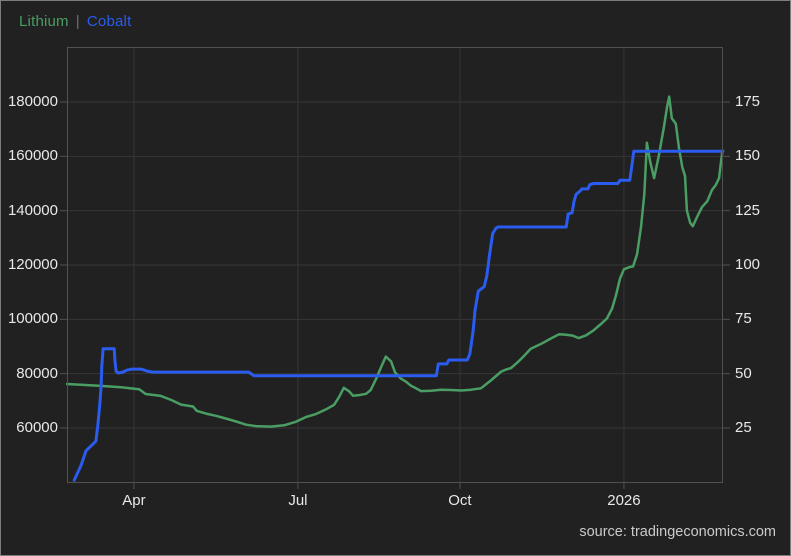 The height and width of the screenshot is (556, 791). What do you see at coordinates (32, 156) in the screenshot?
I see `y-axis-label-left: 160000` at bounding box center [32, 156].